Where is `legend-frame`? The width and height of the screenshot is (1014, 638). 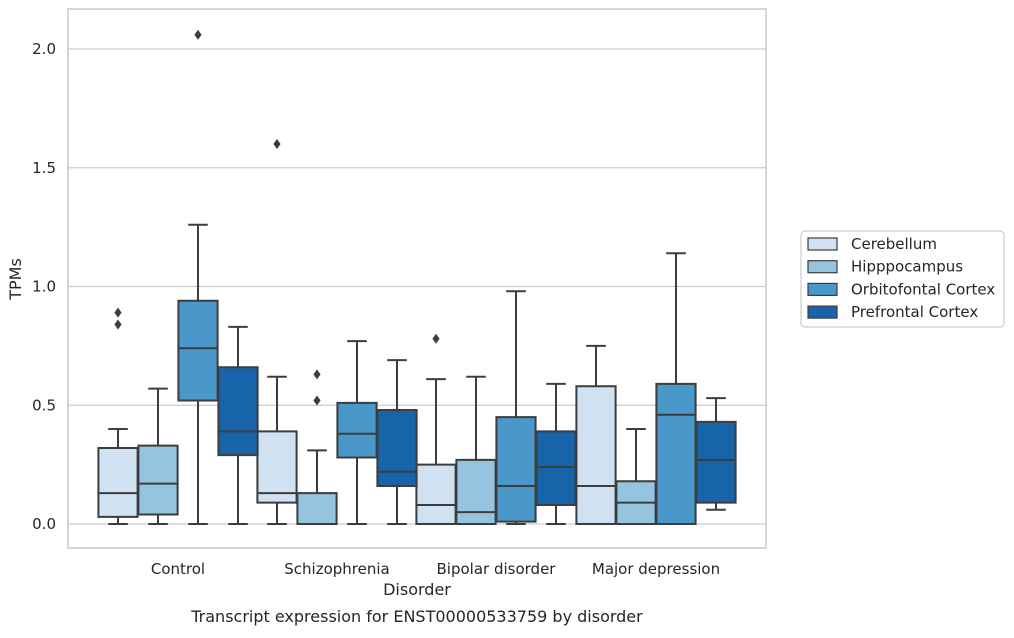
legend-frame is located at coordinates (902, 279).